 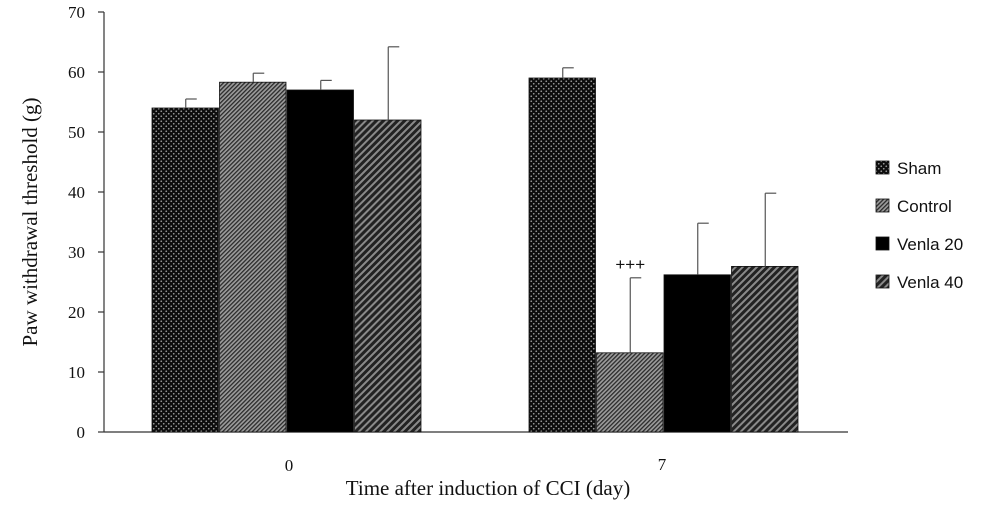 What do you see at coordinates (30, 221) in the screenshot?
I see `y-axis-title: Paw withdrawal threshold (g)` at bounding box center [30, 221].